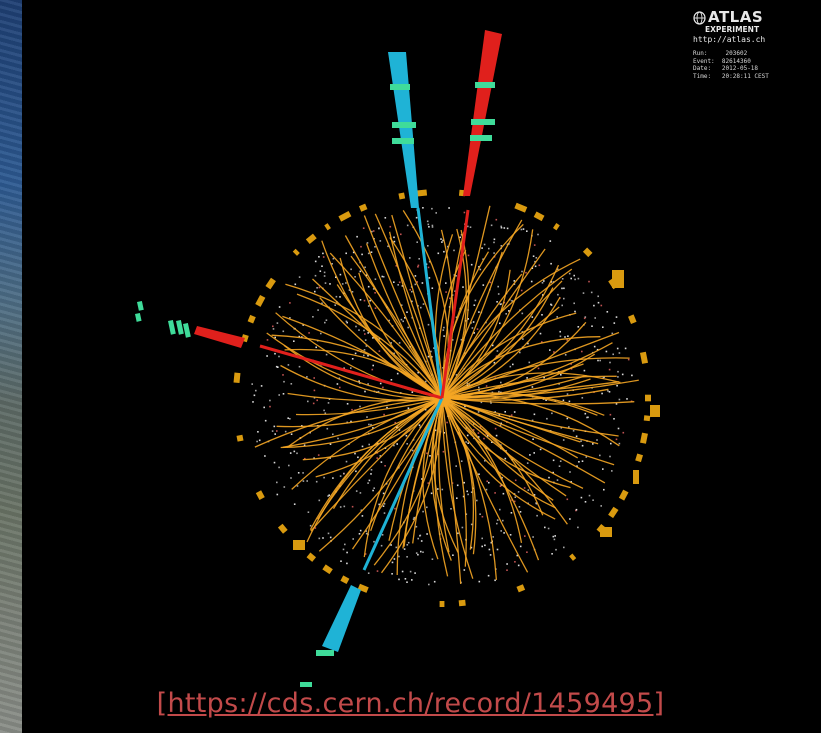 Image resolution: width=821 pixels, height=733 pixels. I want to click on jet-tower-red, so click(482, 113).